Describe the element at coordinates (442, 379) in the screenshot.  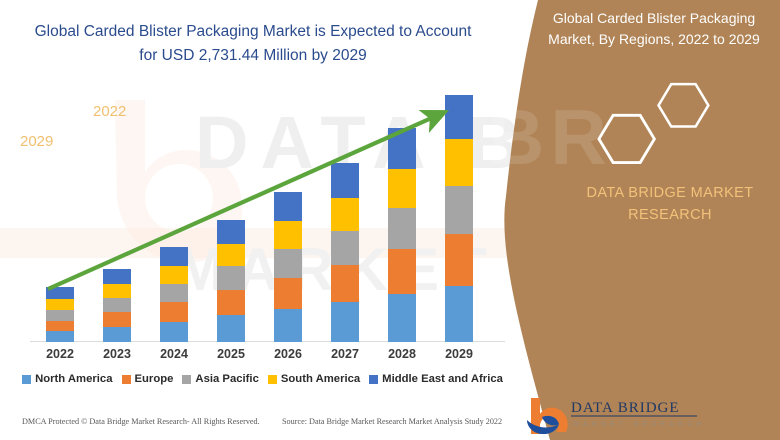
I see `legend-label: Middle East and Africa` at that location.